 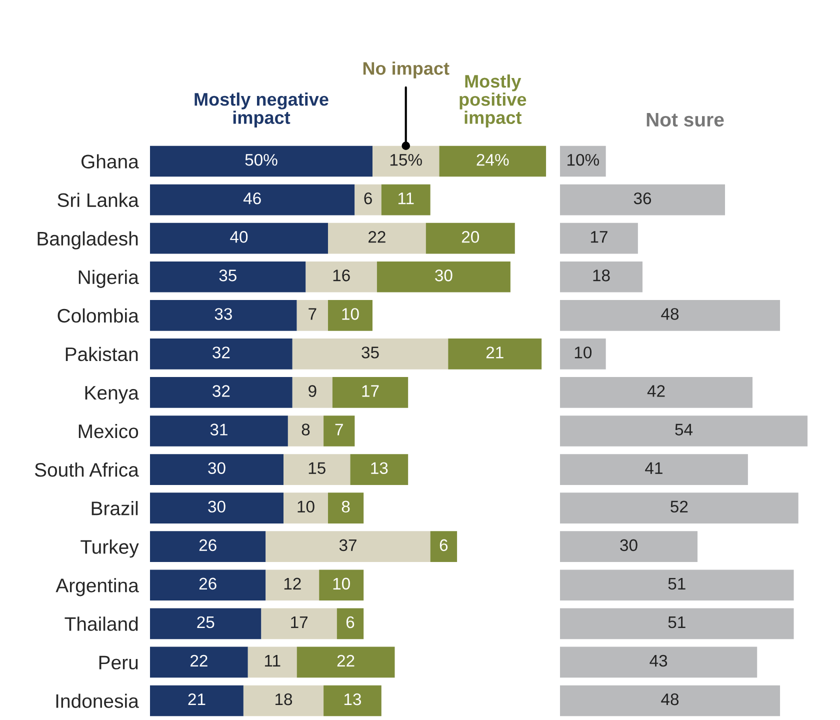 What do you see at coordinates (108, 431) in the screenshot?
I see `y-tick-label: Mexico` at bounding box center [108, 431].